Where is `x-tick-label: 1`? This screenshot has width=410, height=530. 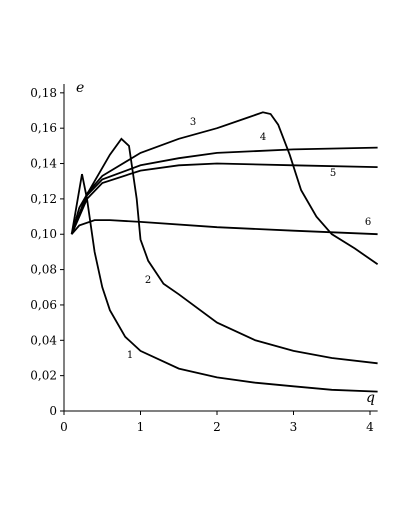
x-tick-label: 1 is located at coordinates (141, 427).